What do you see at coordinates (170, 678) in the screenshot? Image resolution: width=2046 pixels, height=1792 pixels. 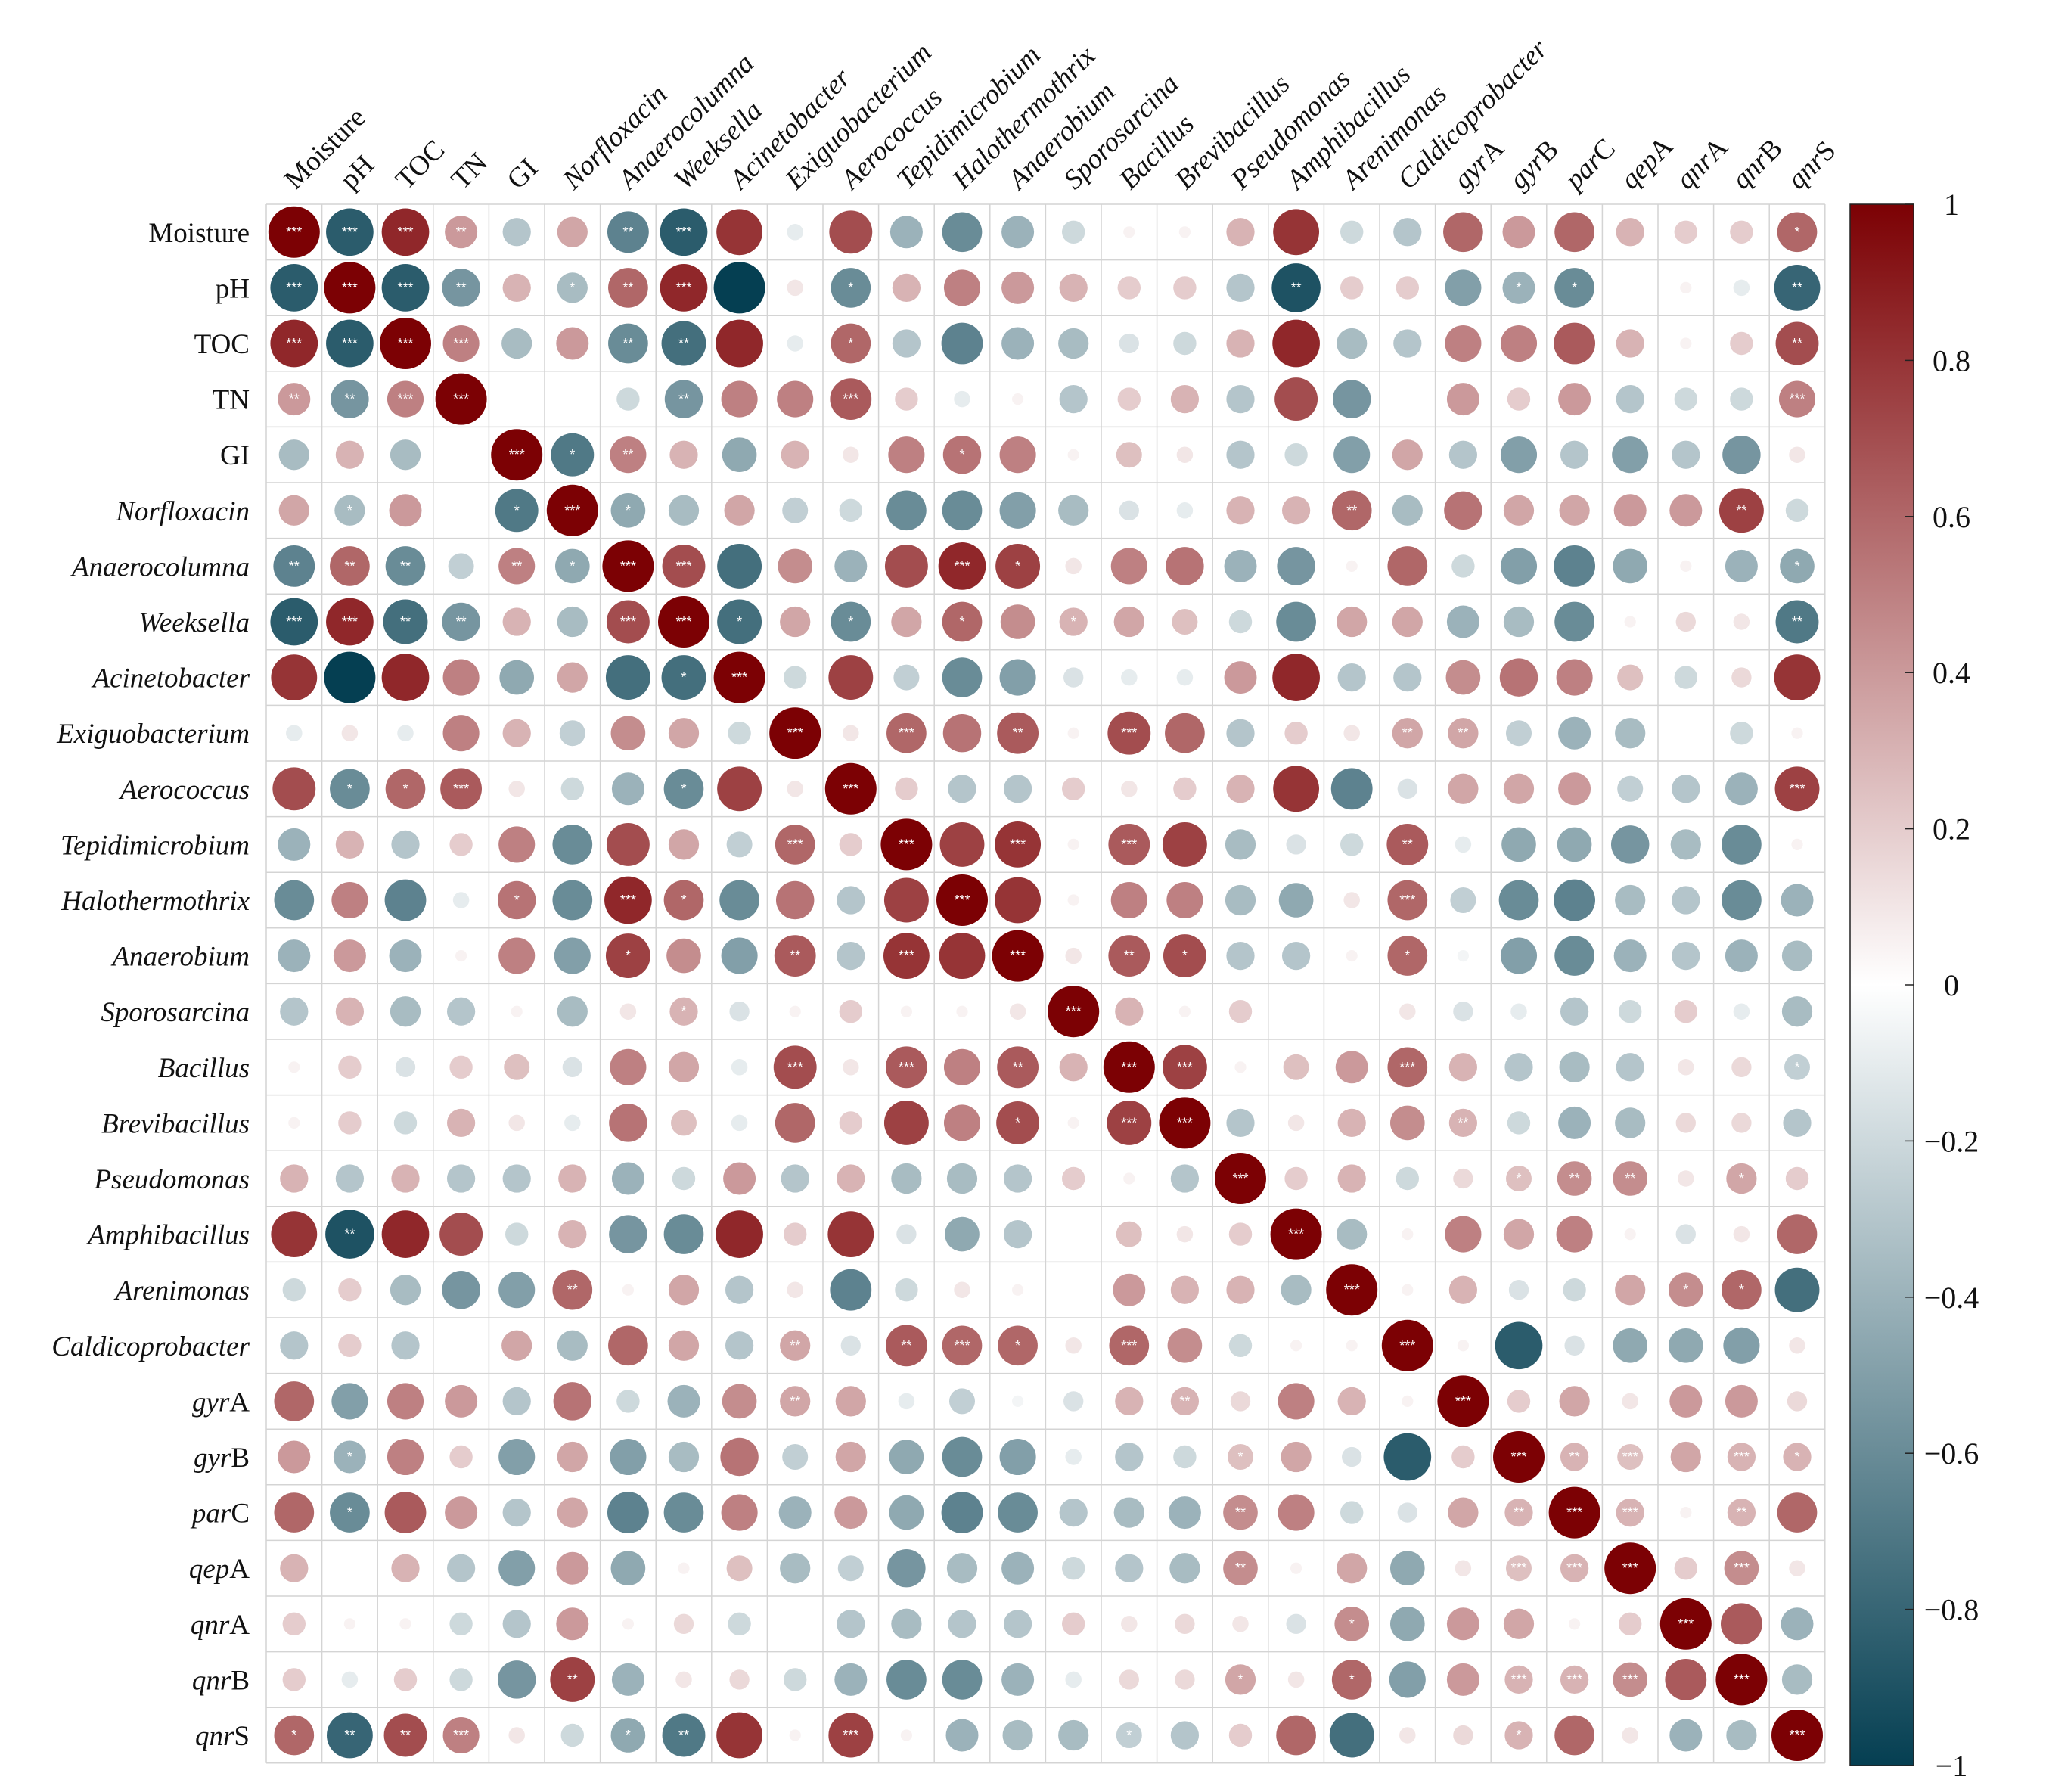 I see `row-label: Acinetobacter` at bounding box center [170, 678].